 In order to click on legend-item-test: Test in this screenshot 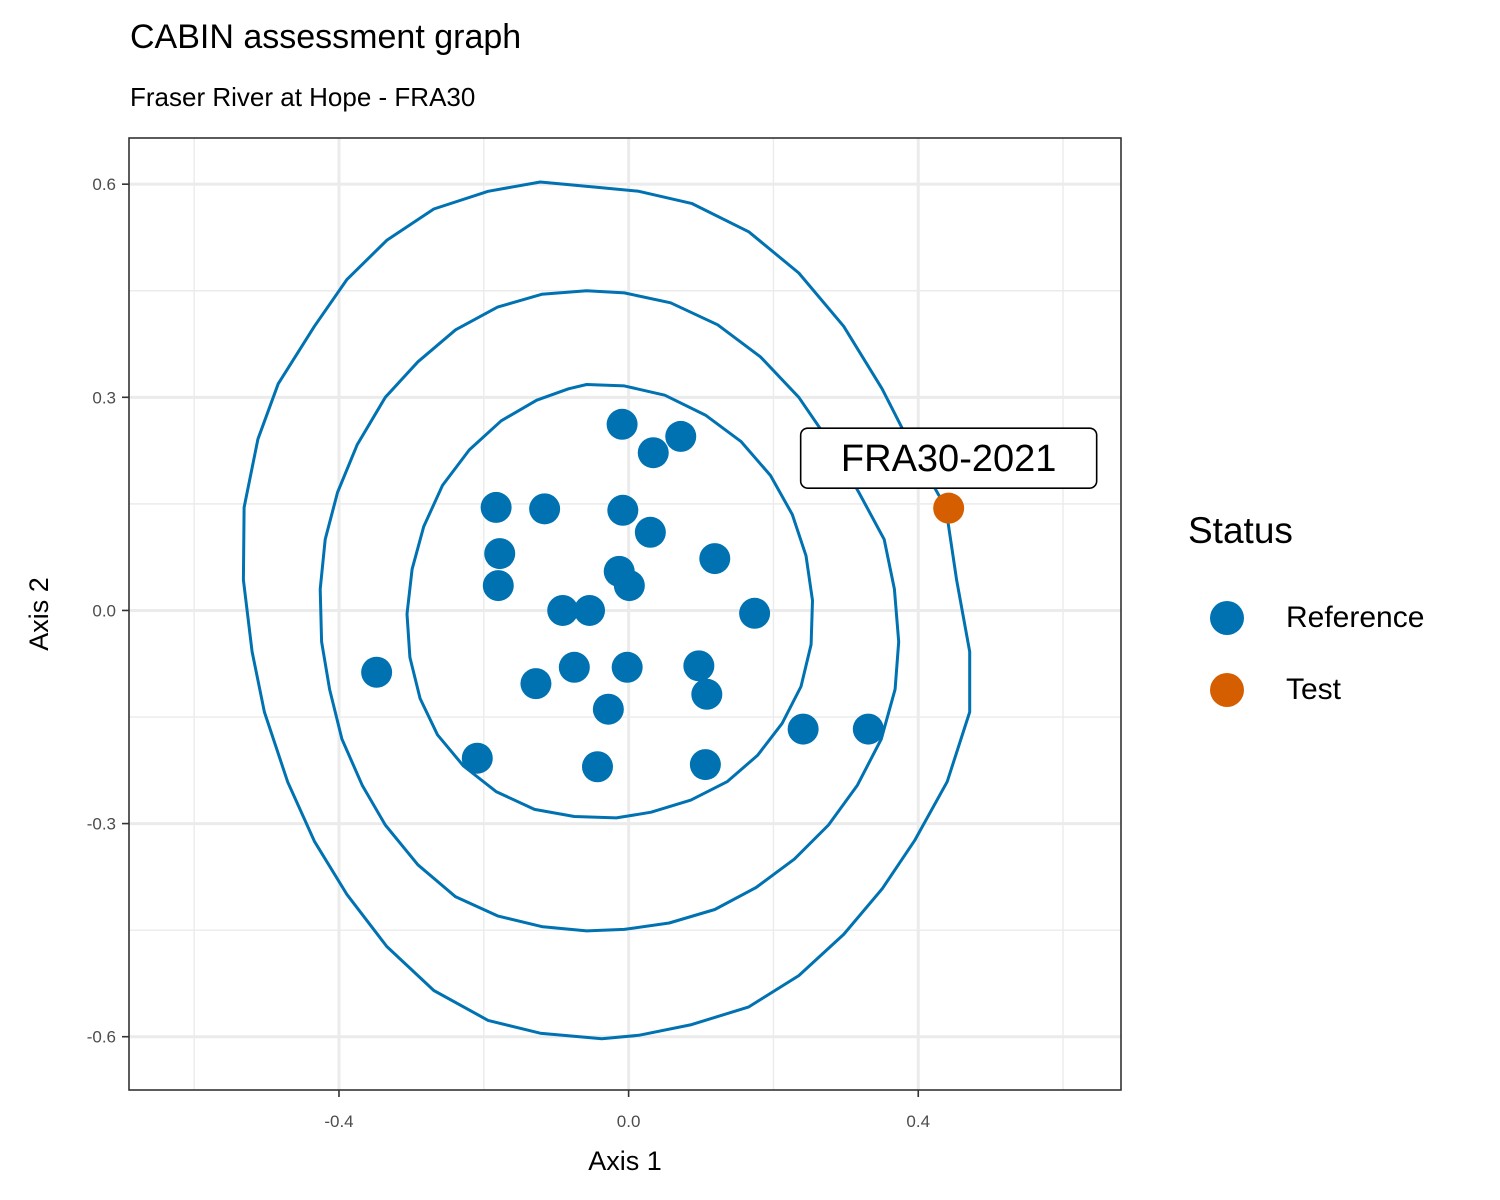, I will do `click(1306, 690)`.